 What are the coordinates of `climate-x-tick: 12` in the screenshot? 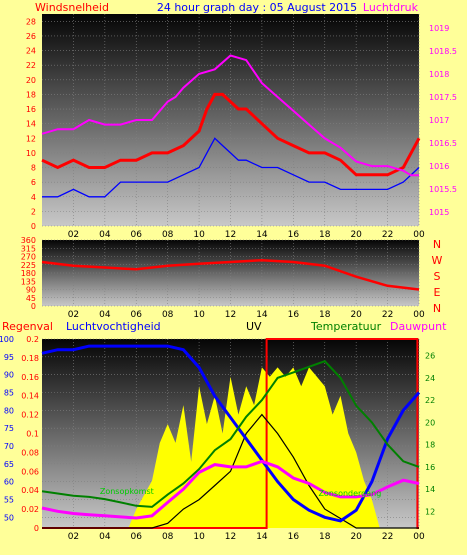 It's located at (230, 537).